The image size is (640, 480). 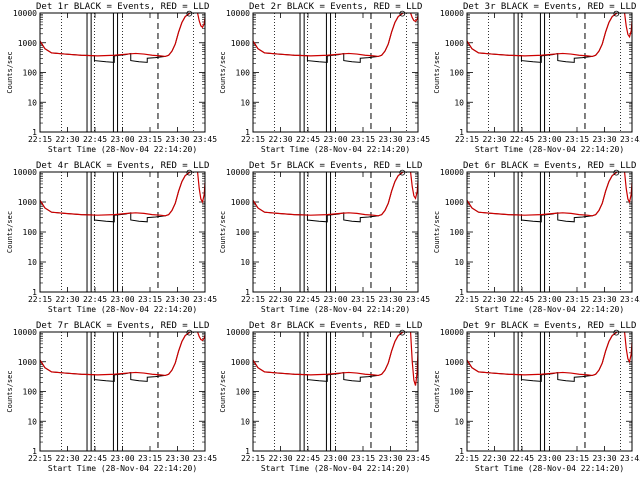 What do you see at coordinates (122, 166) in the screenshot?
I see `panel-title: Det 4r BLACK = Events, RED = LLD` at bounding box center [122, 166].